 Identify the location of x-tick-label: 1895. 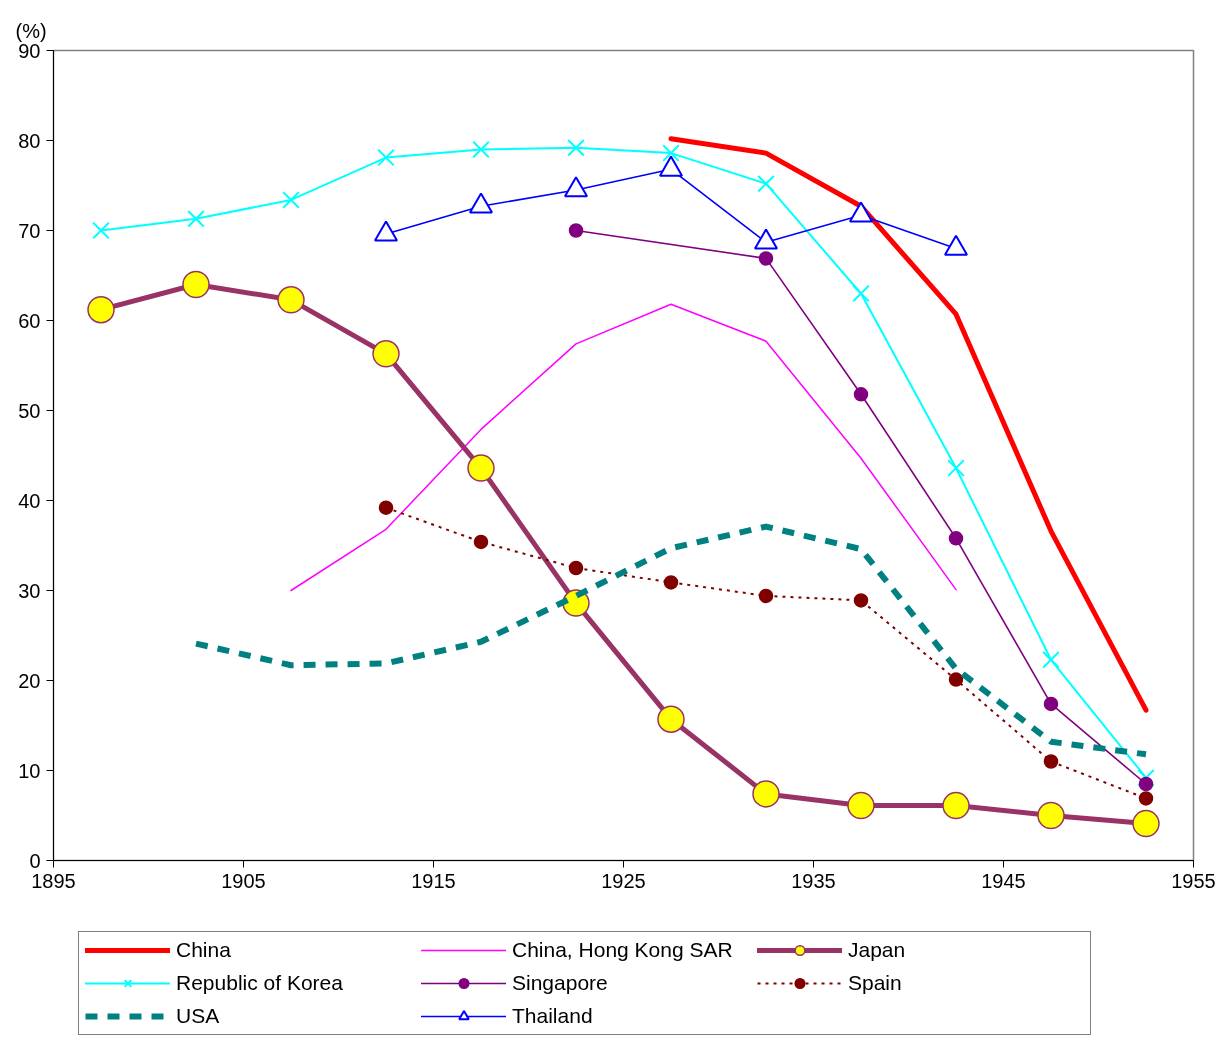
(53, 880).